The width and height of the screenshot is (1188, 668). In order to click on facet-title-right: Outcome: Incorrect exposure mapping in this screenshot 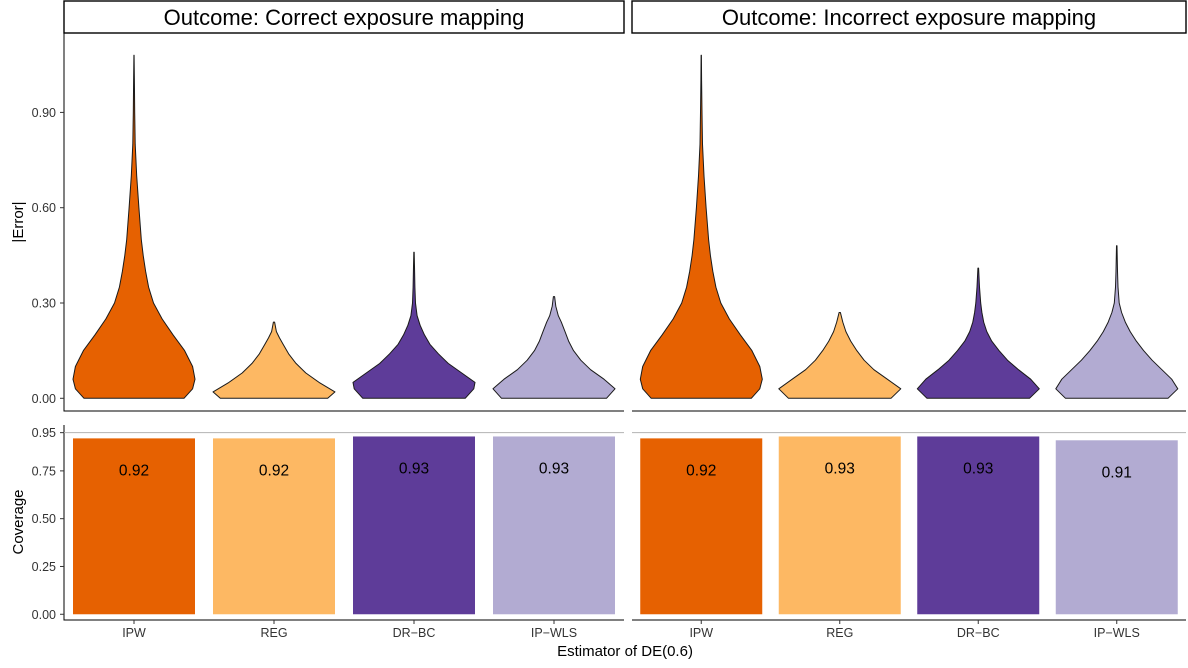, I will do `click(909, 17)`.